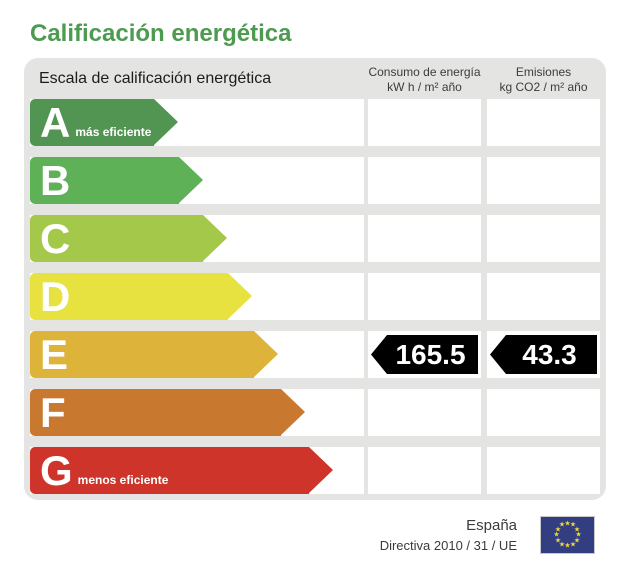 Image resolution: width=630 pixels, height=562 pixels. What do you see at coordinates (113, 132) in the screenshot?
I see `rating-note: más eficiente` at bounding box center [113, 132].